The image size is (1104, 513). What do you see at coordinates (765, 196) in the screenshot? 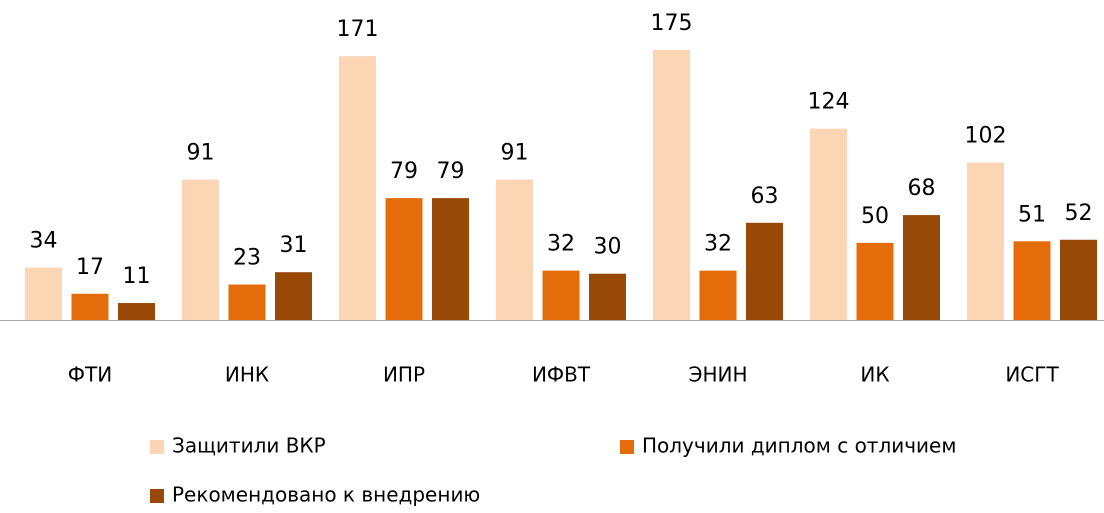
I see `data-label: 63` at bounding box center [765, 196].